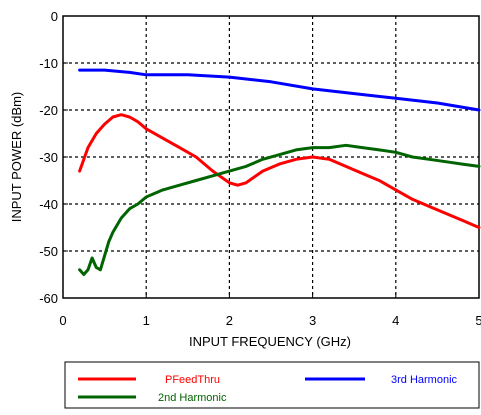 Image resolution: width=481 pixels, height=415 pixels. What do you see at coordinates (62, 320) in the screenshot?
I see `x-tick-label: 0` at bounding box center [62, 320].